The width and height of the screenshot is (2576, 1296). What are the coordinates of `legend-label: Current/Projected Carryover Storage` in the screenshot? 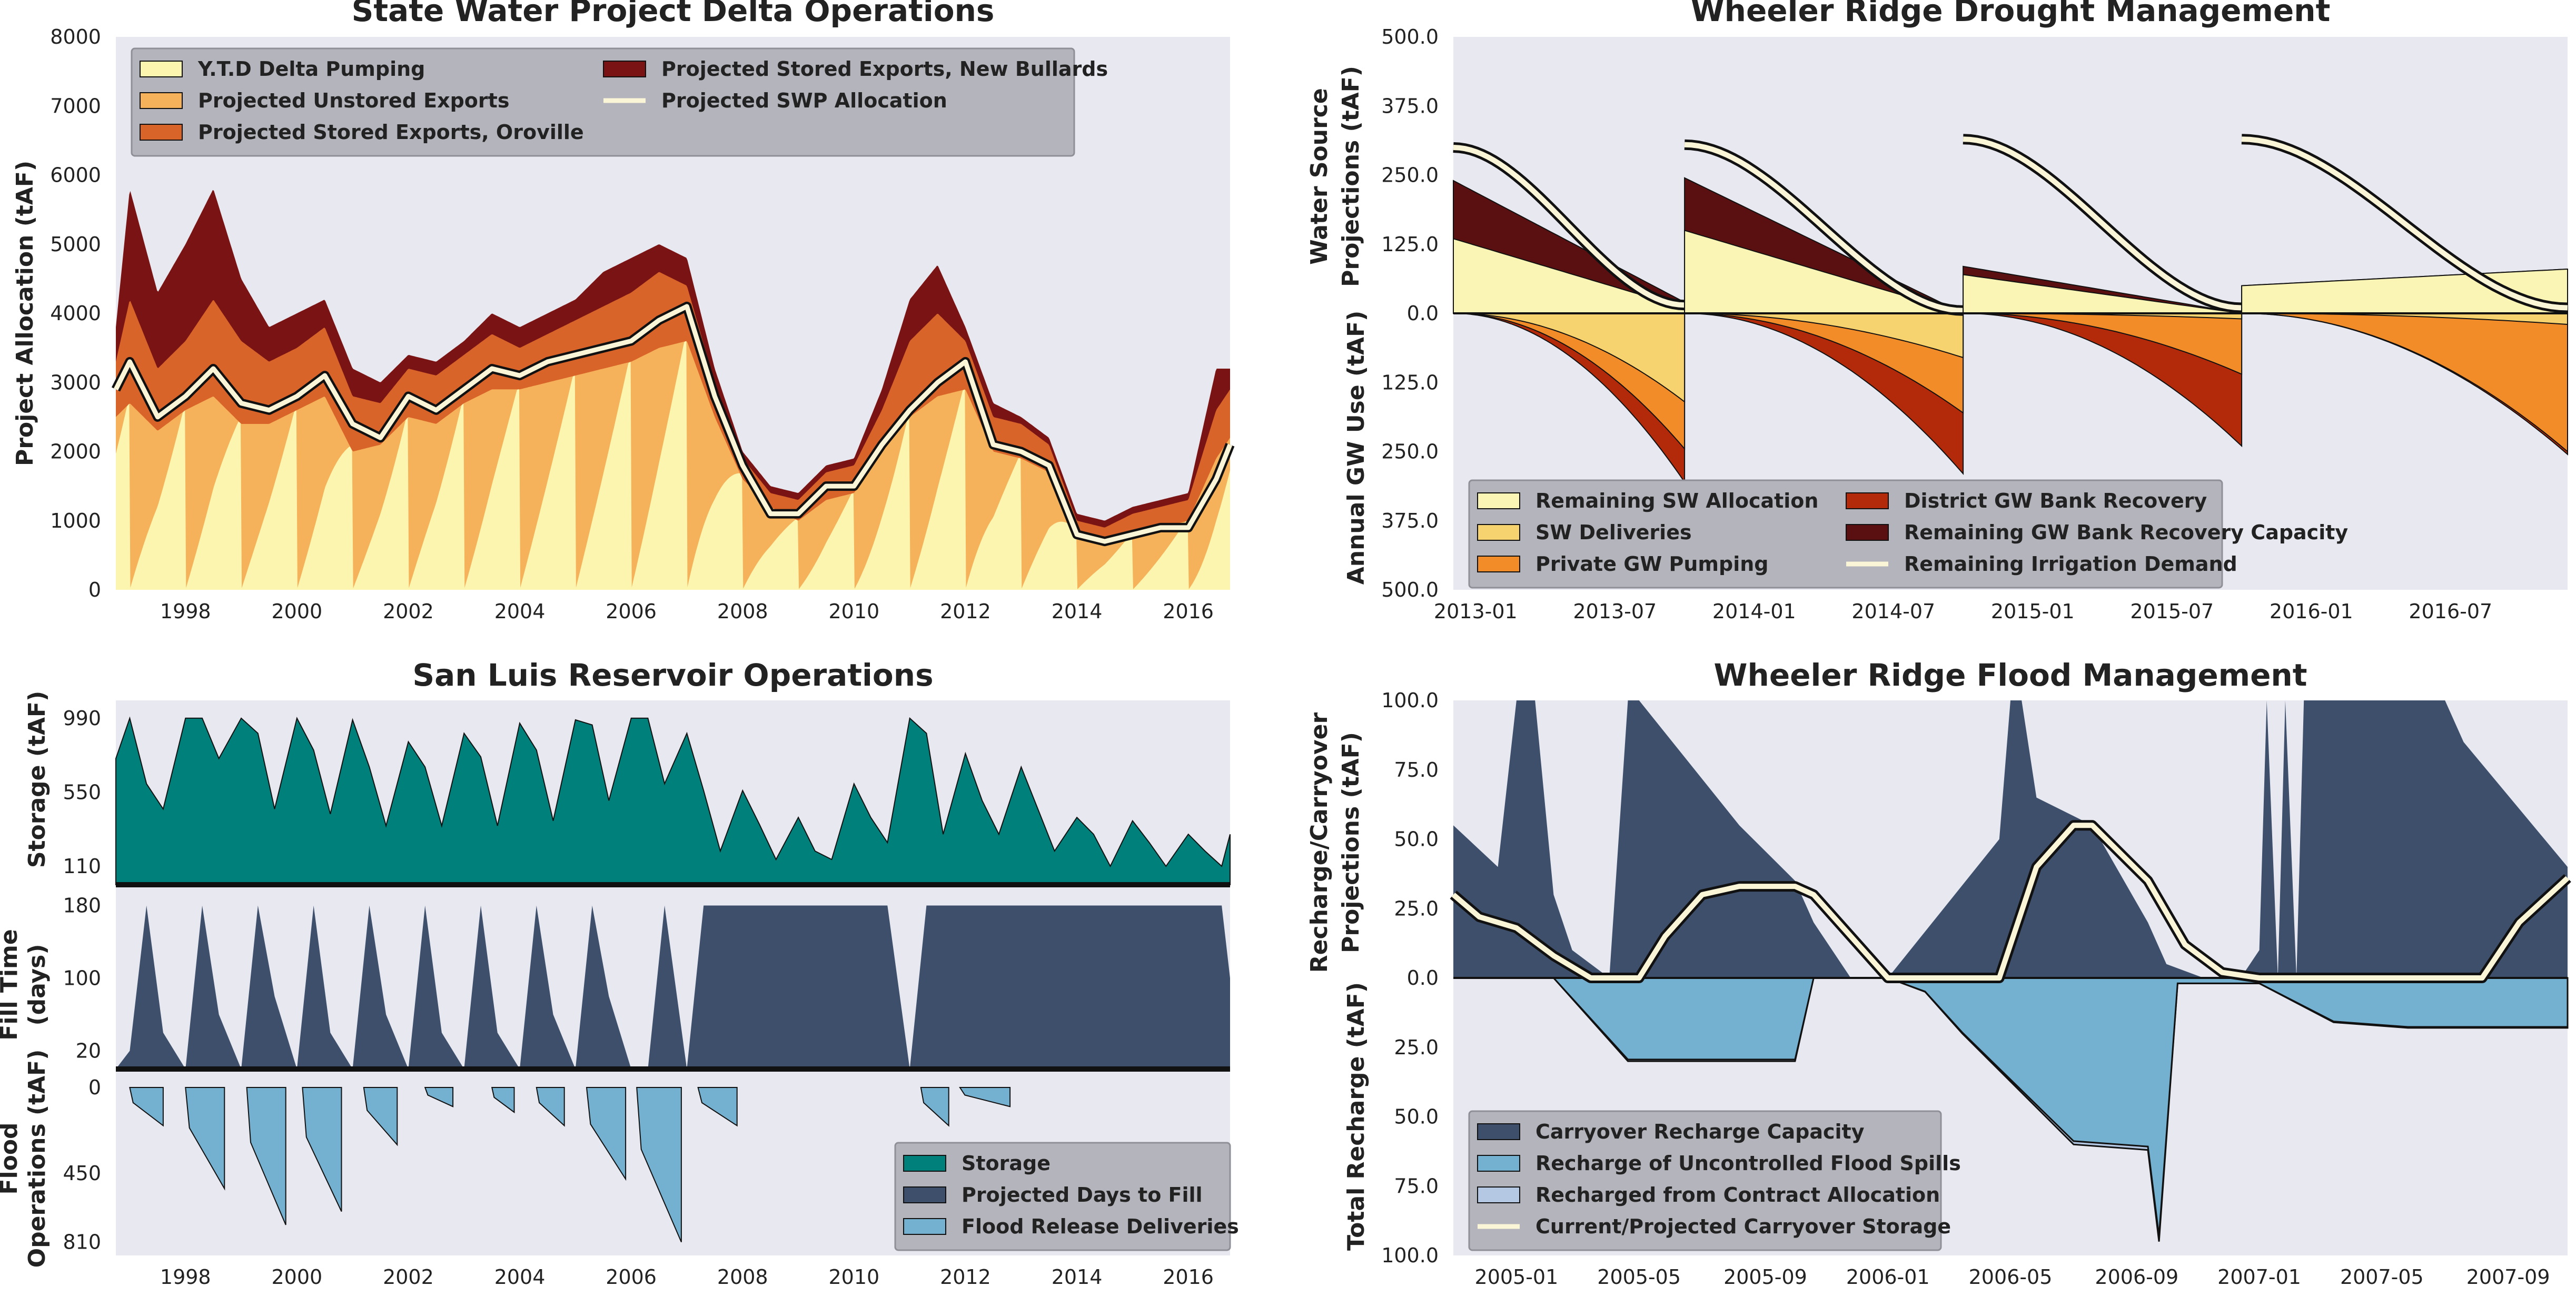 It's located at (1743, 1226).